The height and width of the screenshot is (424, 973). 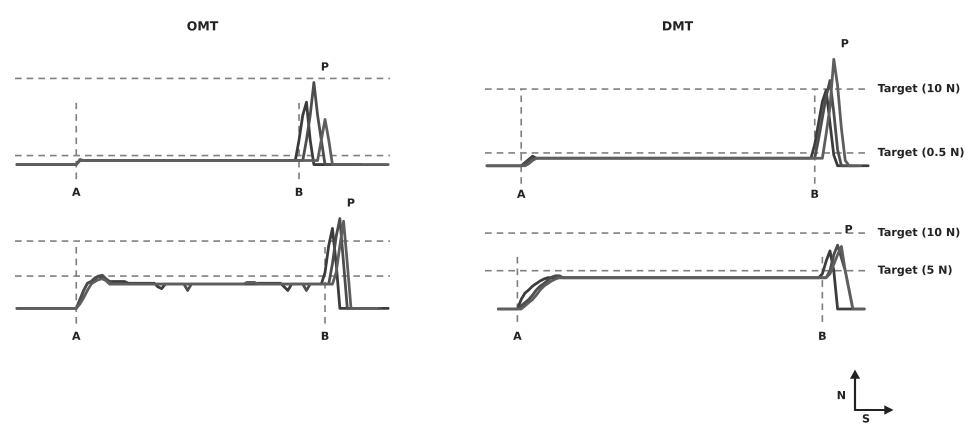 I want to click on text: S, so click(x=866, y=418).